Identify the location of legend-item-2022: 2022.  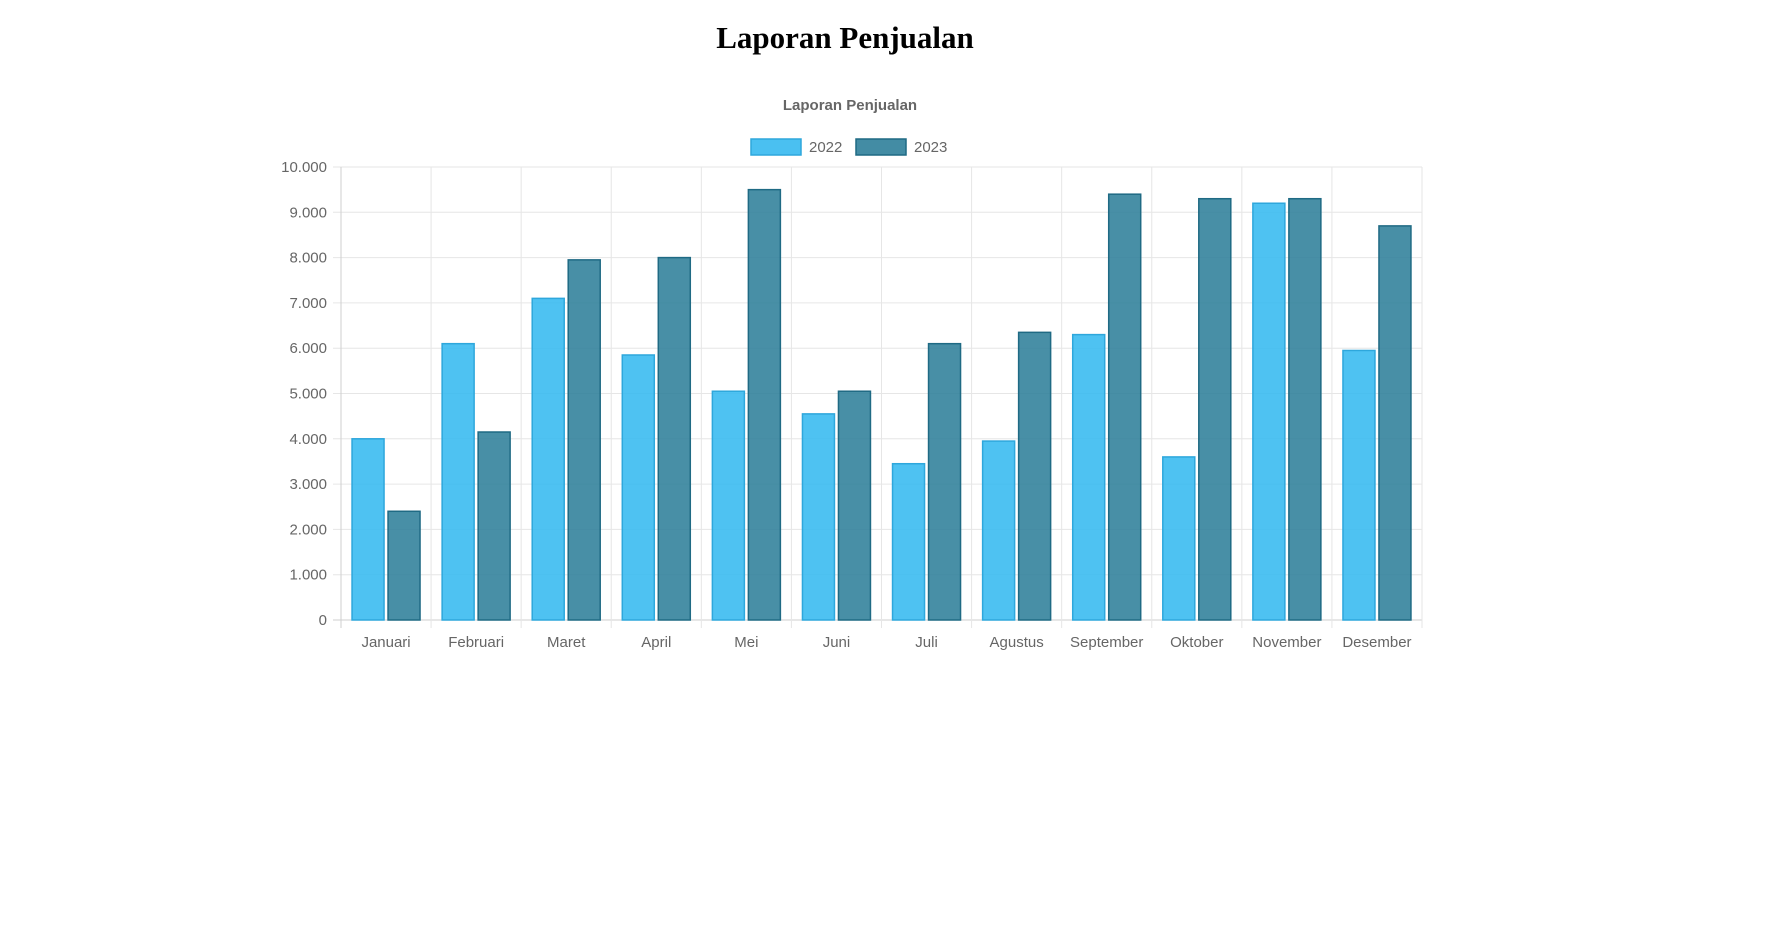
(796, 147).